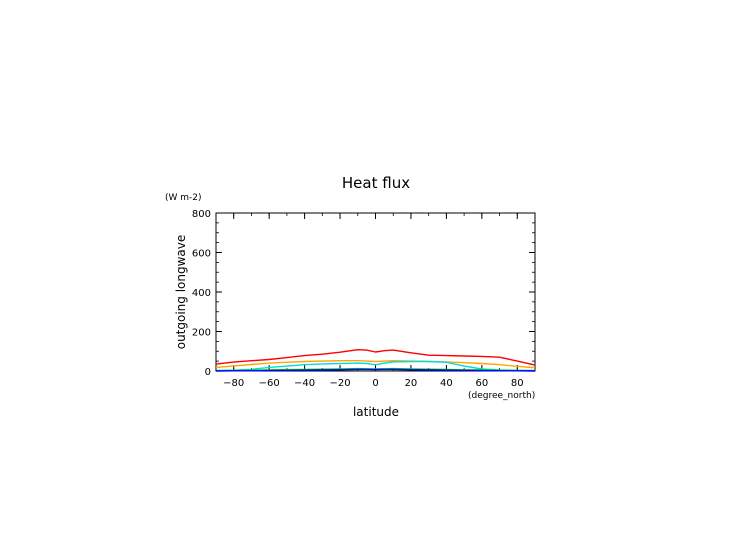 The height and width of the screenshot is (537, 752). Describe the element at coordinates (201, 293) in the screenshot. I see `y-tick-label: 400` at that location.